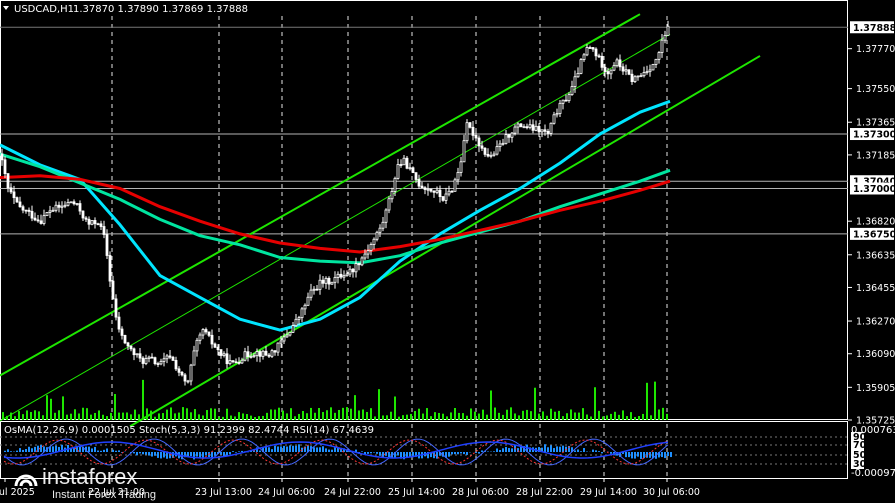 This screenshot has width=895, height=503. I want to click on chart-header-symbol: USDCAD,H1, so click(44, 9).